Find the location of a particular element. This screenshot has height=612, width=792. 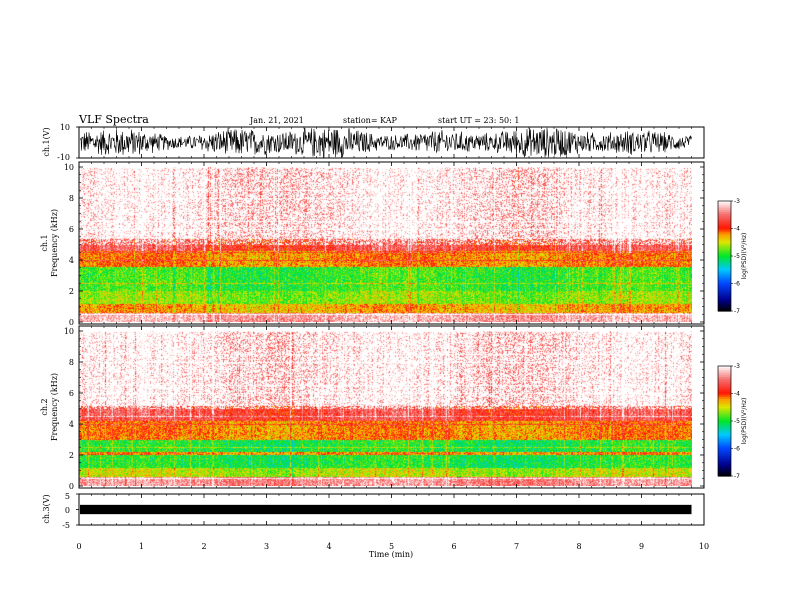

figure-title: VLF Spectra is located at coordinates (113, 119).